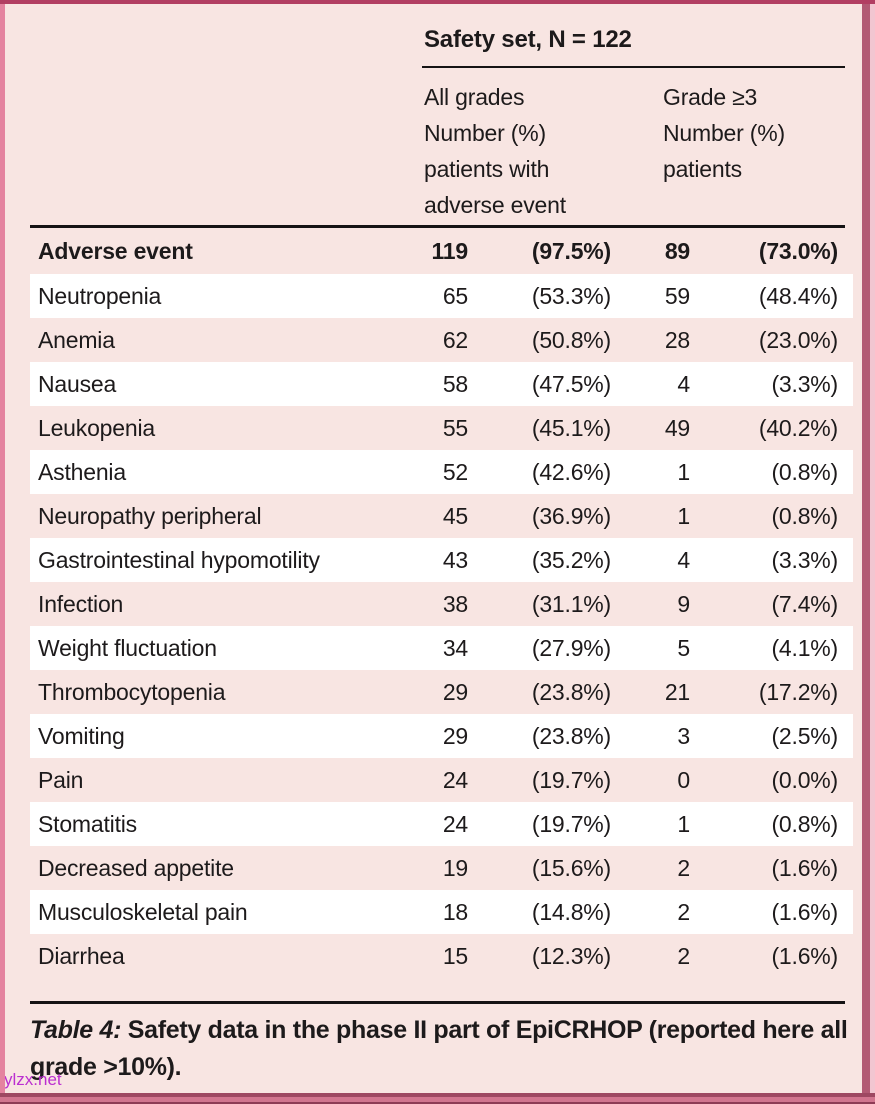 The image size is (875, 1104). Describe the element at coordinates (132, 692) in the screenshot. I see `row-label: Thrombocytopenia` at that location.